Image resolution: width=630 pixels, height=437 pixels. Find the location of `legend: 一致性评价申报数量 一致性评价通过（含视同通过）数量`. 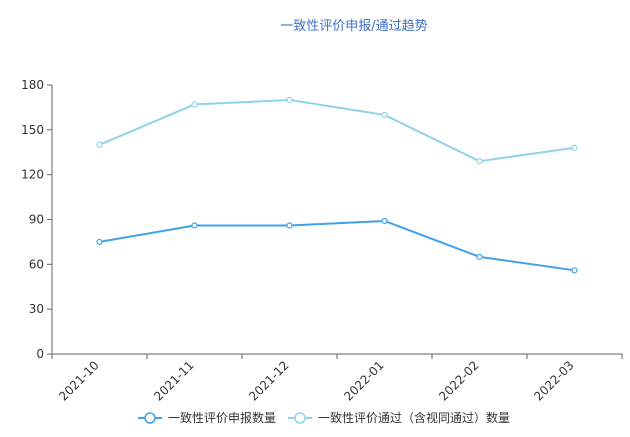

legend: 一致性评价申报数量 一致性评价通过（含视同通过）数量 is located at coordinates (324, 417).